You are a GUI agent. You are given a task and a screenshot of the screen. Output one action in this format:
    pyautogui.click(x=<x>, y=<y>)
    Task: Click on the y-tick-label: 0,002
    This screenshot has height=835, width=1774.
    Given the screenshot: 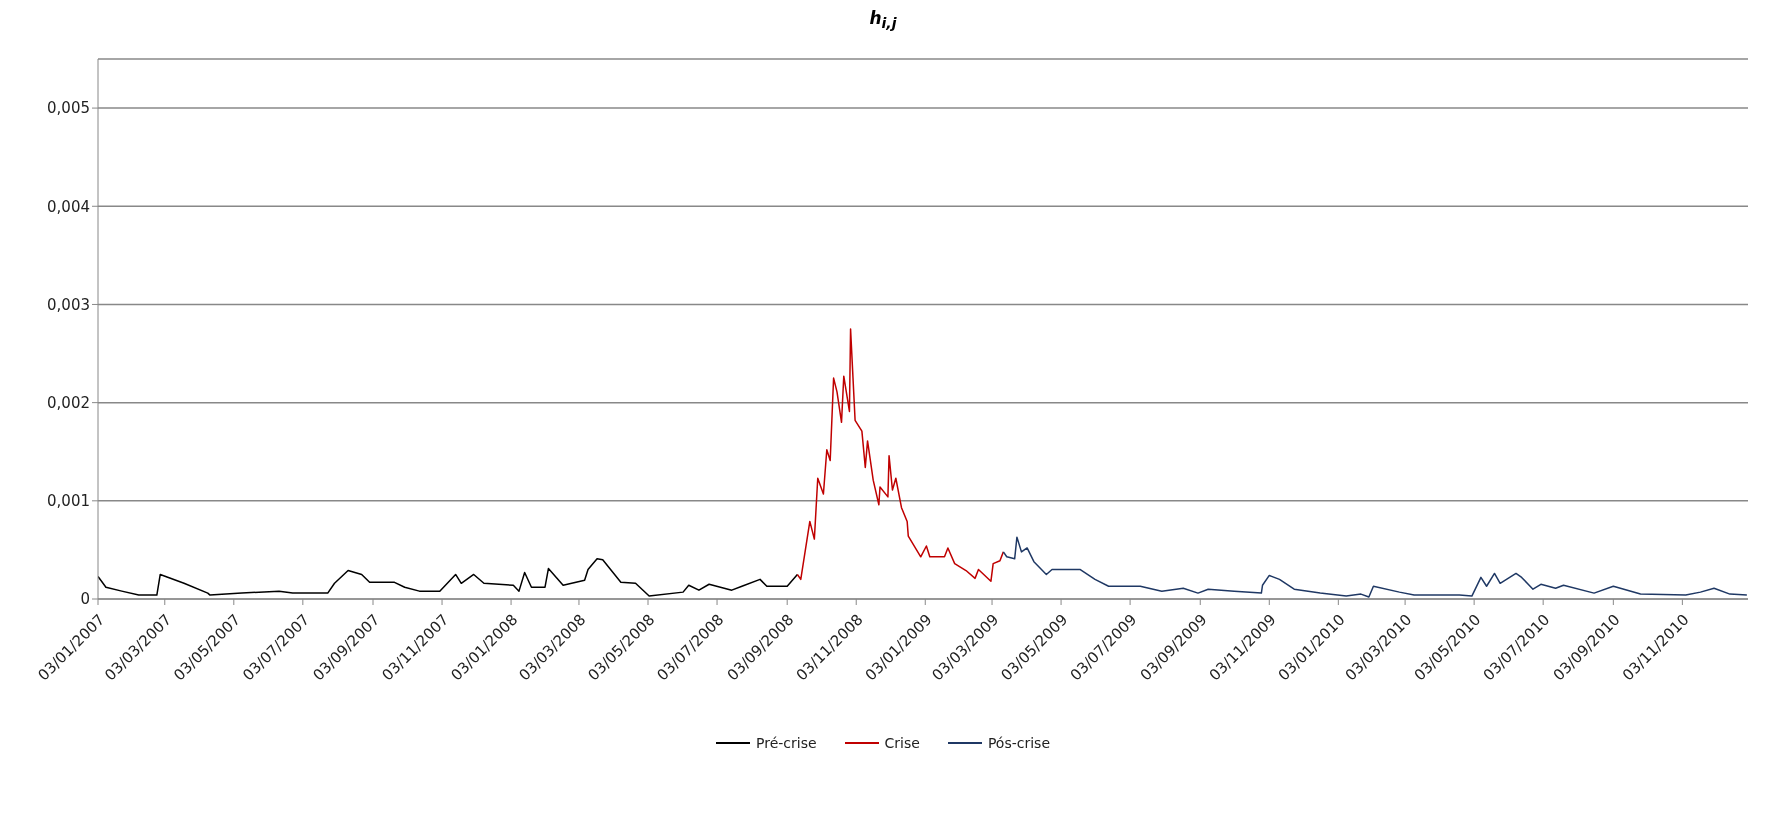 What is the action you would take?
    pyautogui.click(x=68, y=403)
    